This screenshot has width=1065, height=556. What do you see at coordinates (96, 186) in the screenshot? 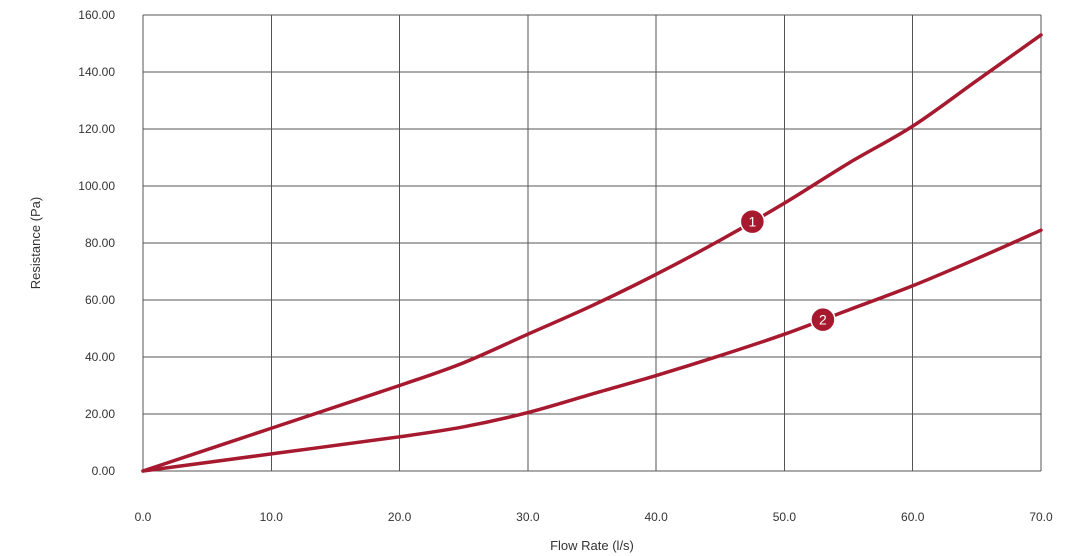
I see `y-tick-label: 100.00` at bounding box center [96, 186].